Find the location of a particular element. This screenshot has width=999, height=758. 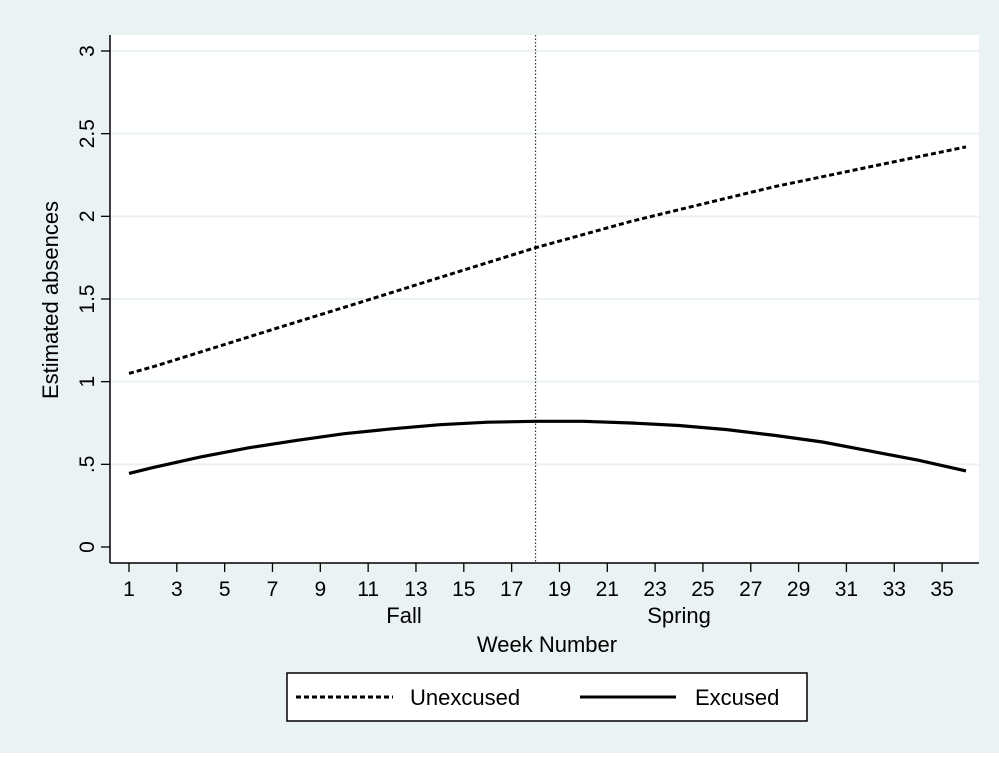

x-tick-label: 11 is located at coordinates (368, 589).